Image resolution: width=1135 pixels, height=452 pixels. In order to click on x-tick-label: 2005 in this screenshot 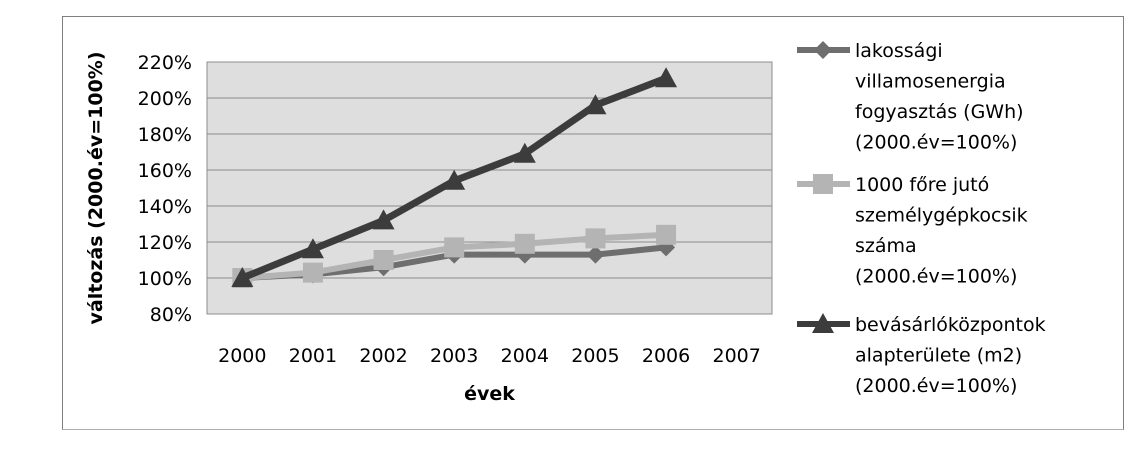, I will do `click(595, 356)`.